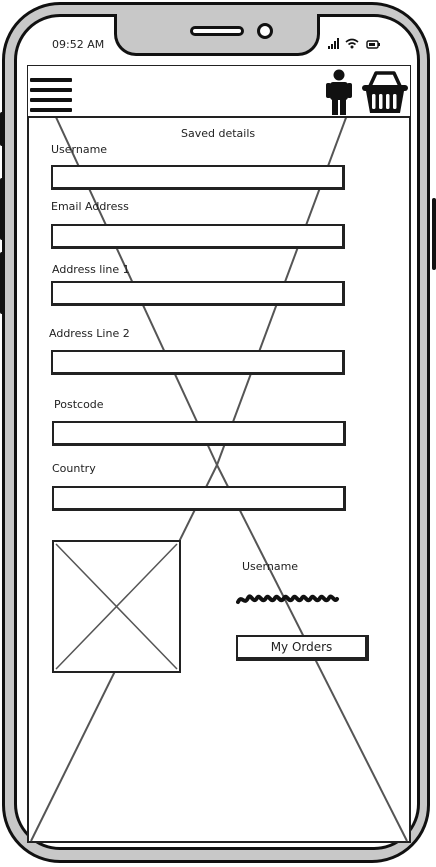  What do you see at coordinates (338, 92) in the screenshot?
I see `person-icon` at bounding box center [338, 92].